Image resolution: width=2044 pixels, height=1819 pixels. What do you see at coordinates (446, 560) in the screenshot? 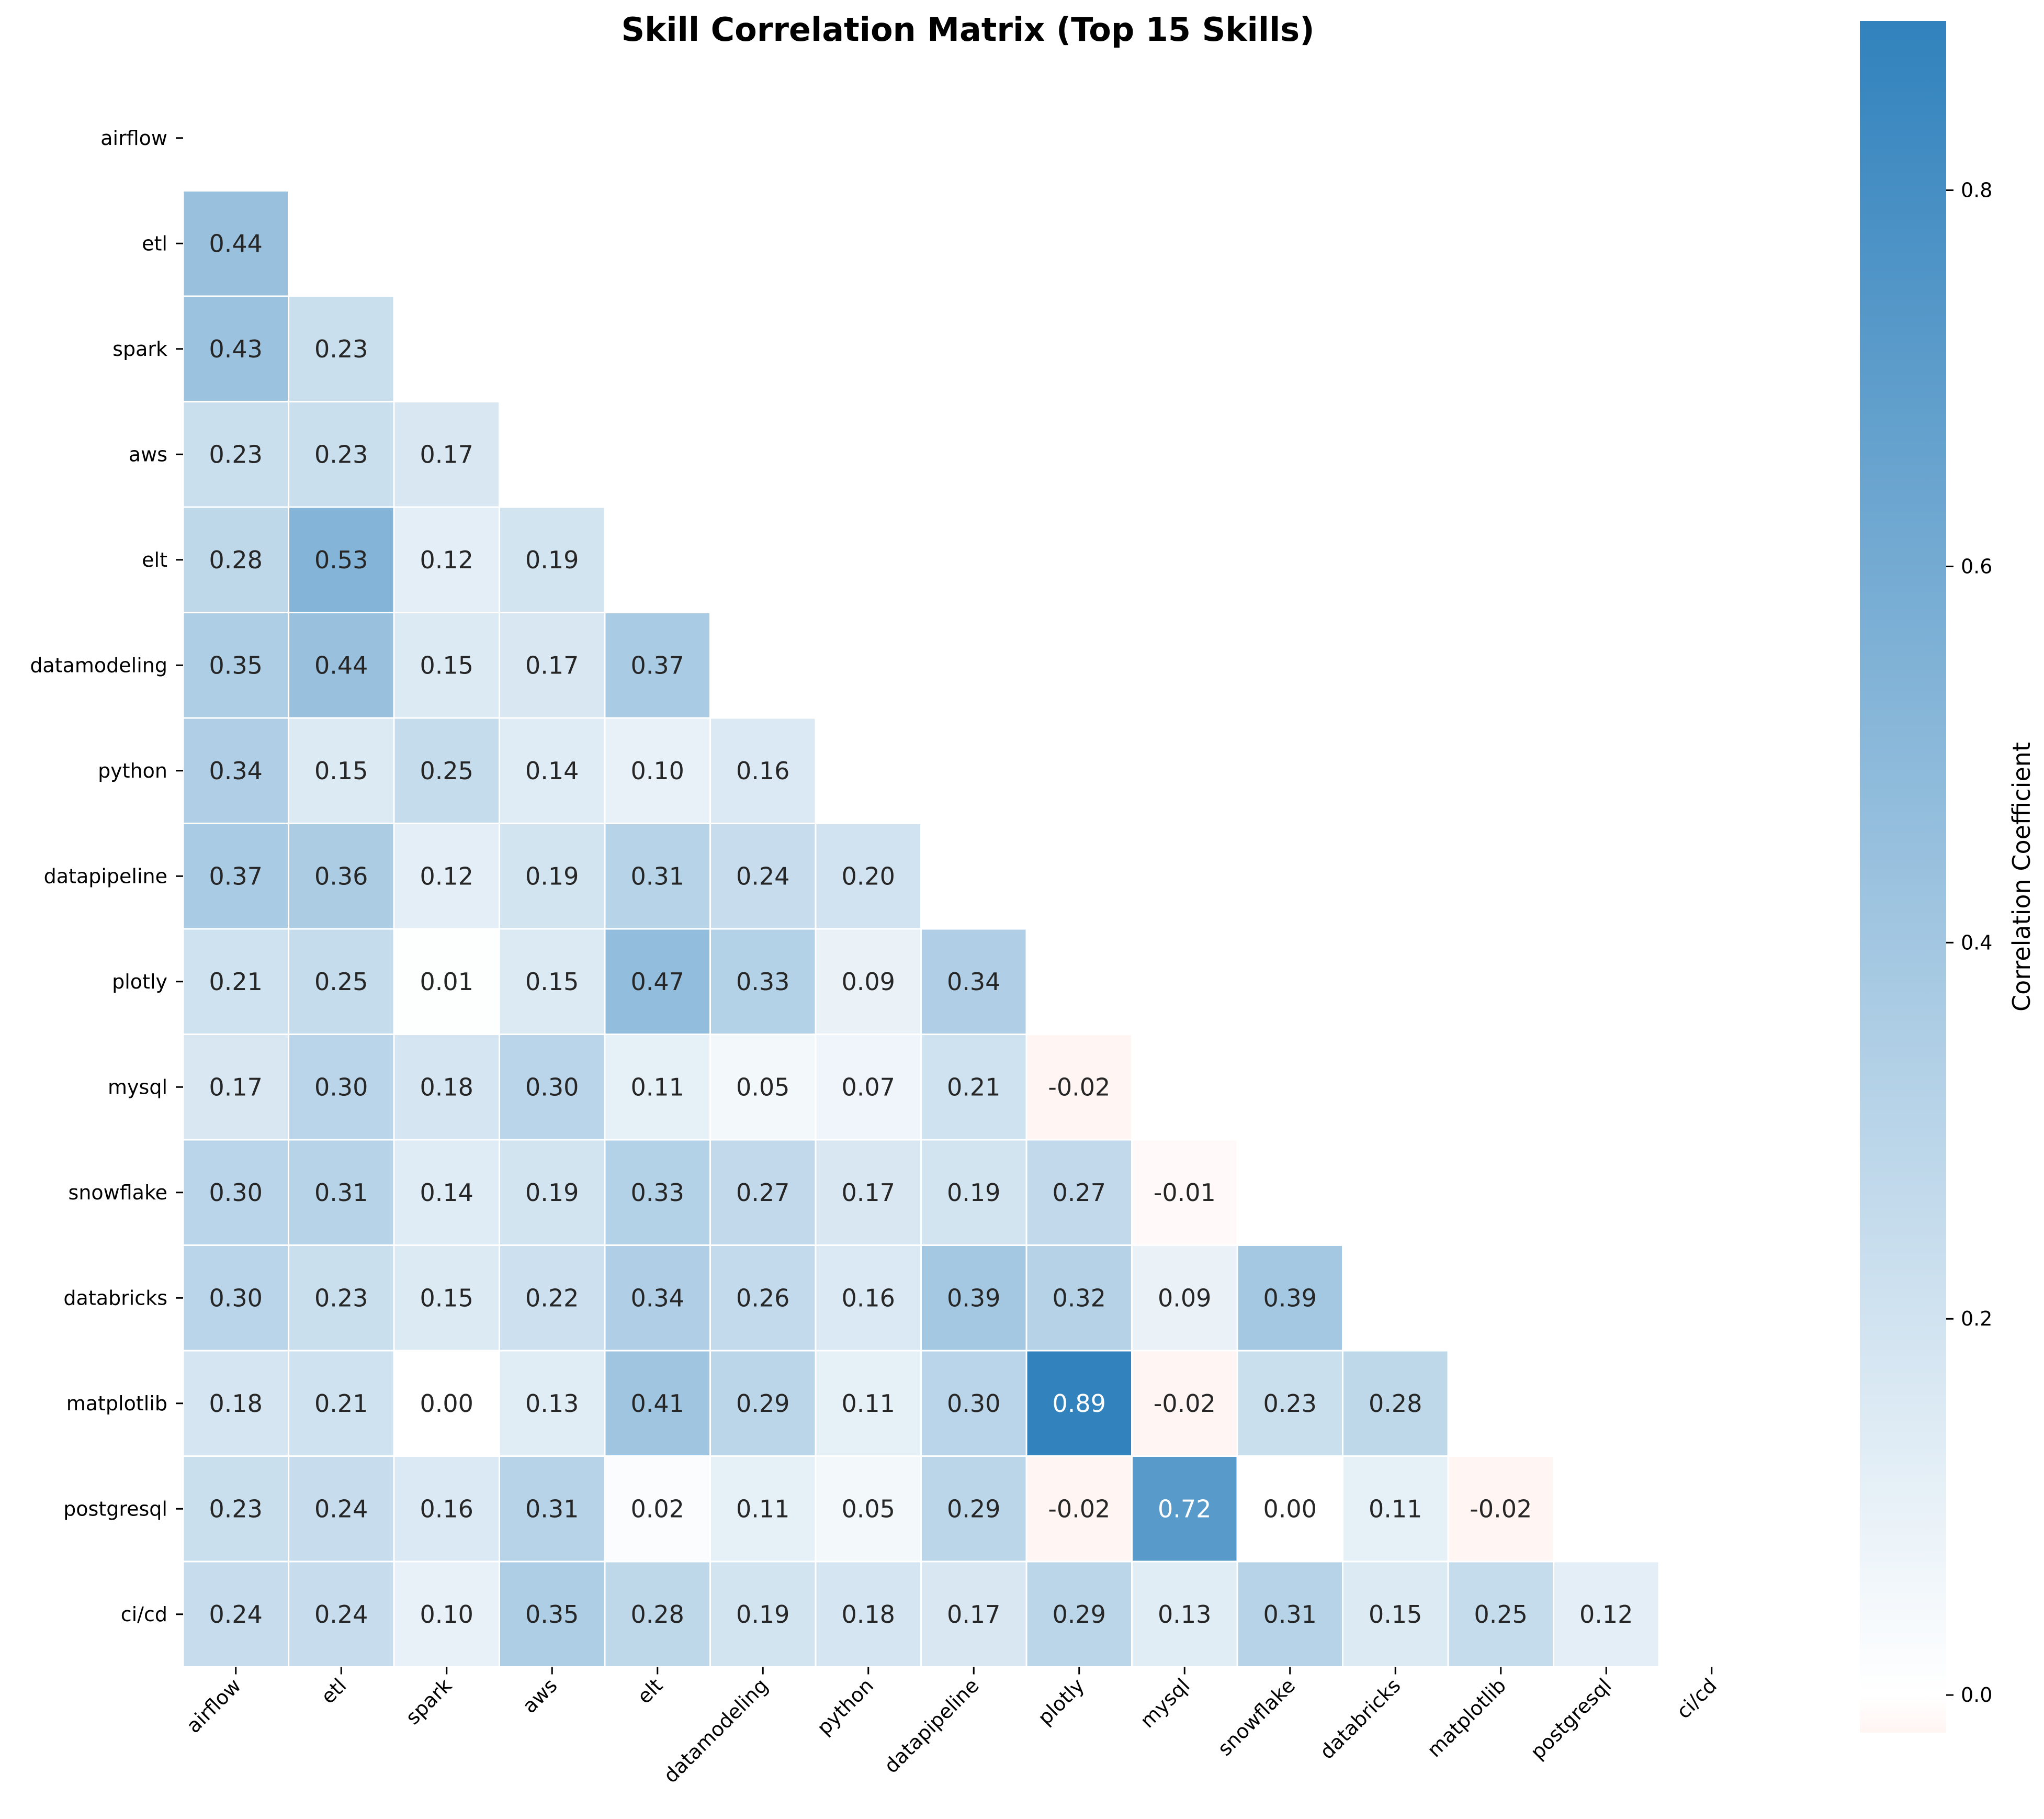
I see `cell-value-label: 0.12` at bounding box center [446, 560].